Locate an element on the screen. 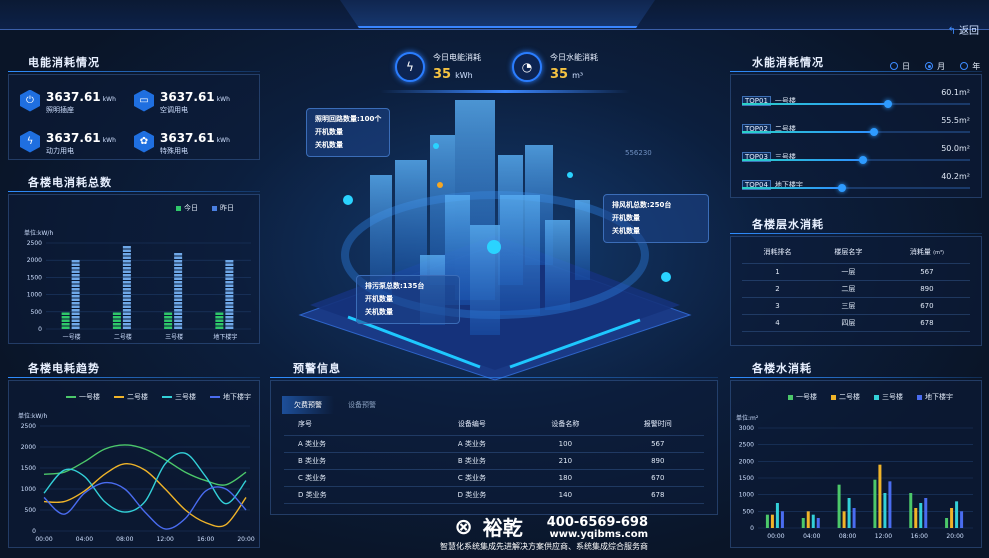 This screenshot has height=558, width=989. radio-day: 日 is located at coordinates (900, 66).